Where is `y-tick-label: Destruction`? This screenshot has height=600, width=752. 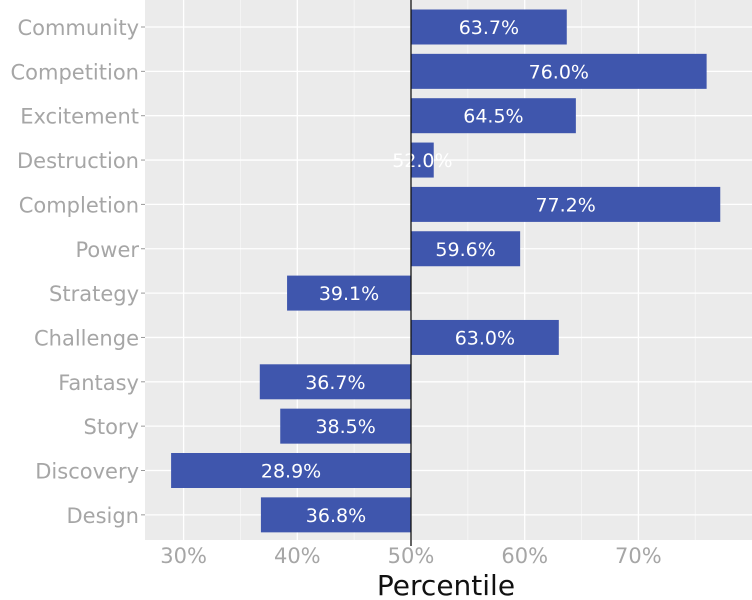
y-tick-label: Destruction is located at coordinates (78, 161).